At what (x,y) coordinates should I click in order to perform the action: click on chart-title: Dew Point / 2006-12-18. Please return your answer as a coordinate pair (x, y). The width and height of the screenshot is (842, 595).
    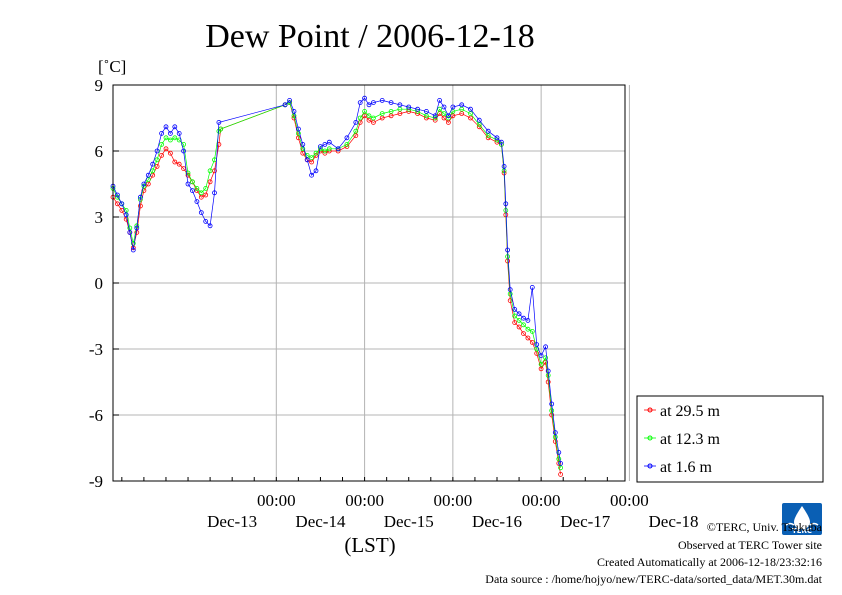
    Looking at the image, I should click on (370, 36).